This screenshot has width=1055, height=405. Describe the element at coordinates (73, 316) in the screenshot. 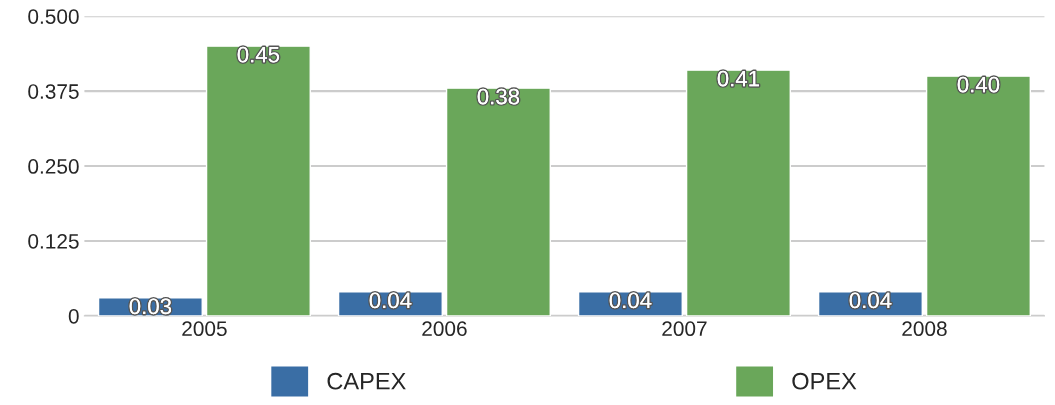

I see `y-tick-label: 0` at that location.